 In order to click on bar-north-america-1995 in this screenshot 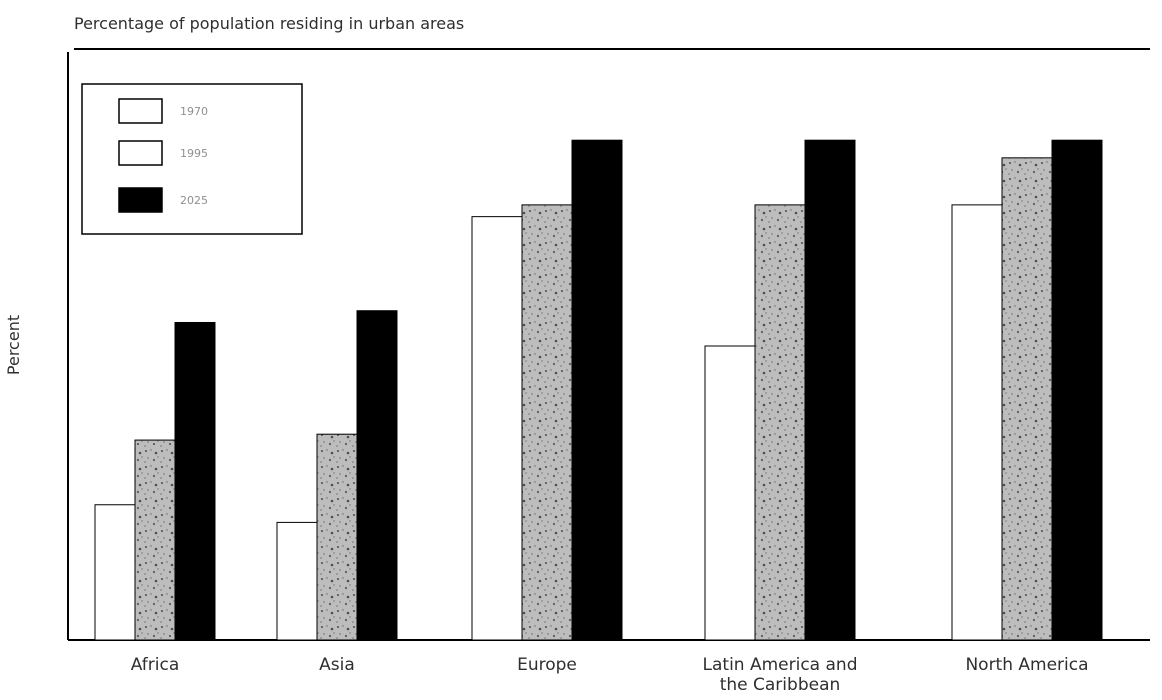, I will do `click(1027, 399)`.